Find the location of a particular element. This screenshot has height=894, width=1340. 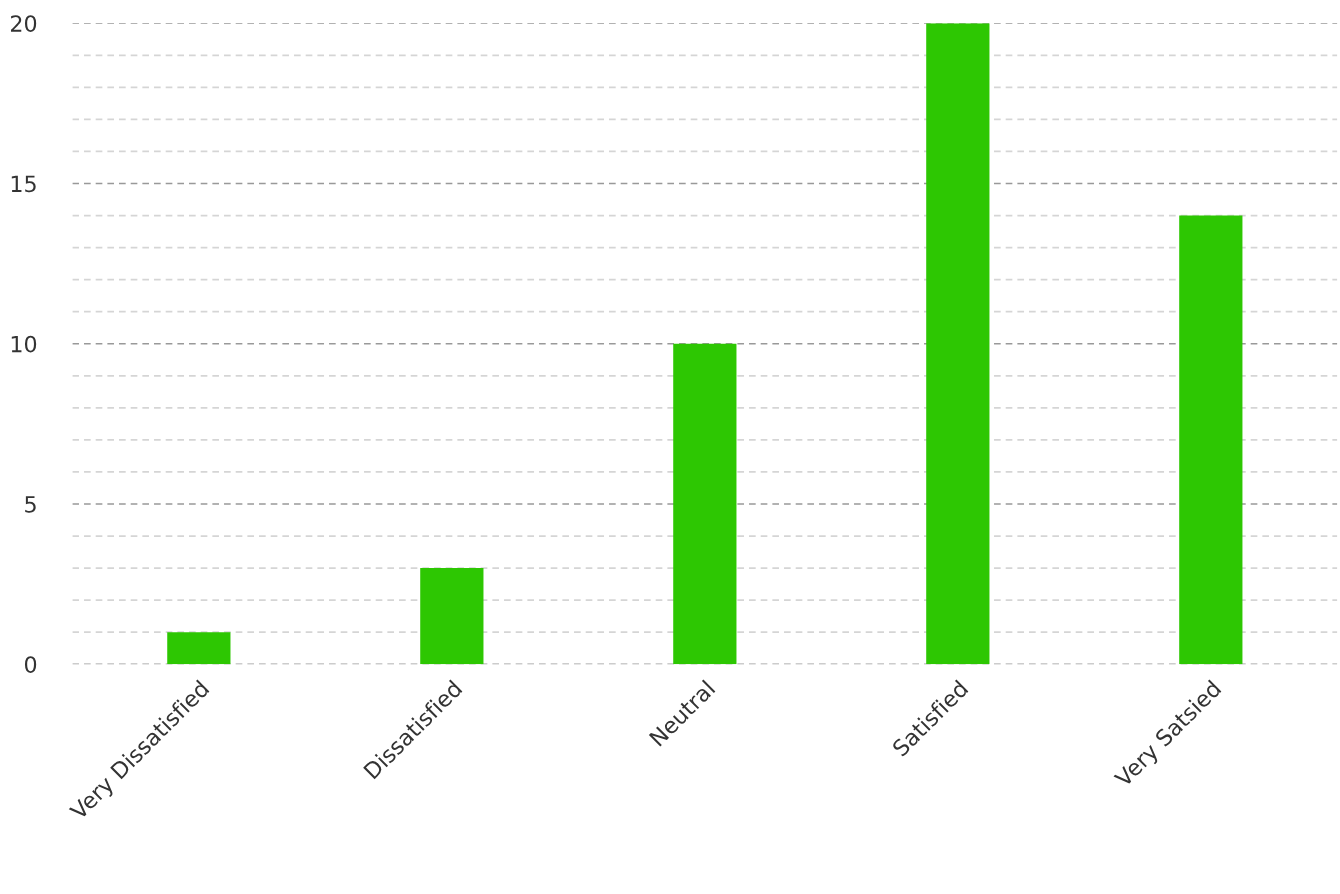

y-tick-label: 10 is located at coordinates (24, 344).